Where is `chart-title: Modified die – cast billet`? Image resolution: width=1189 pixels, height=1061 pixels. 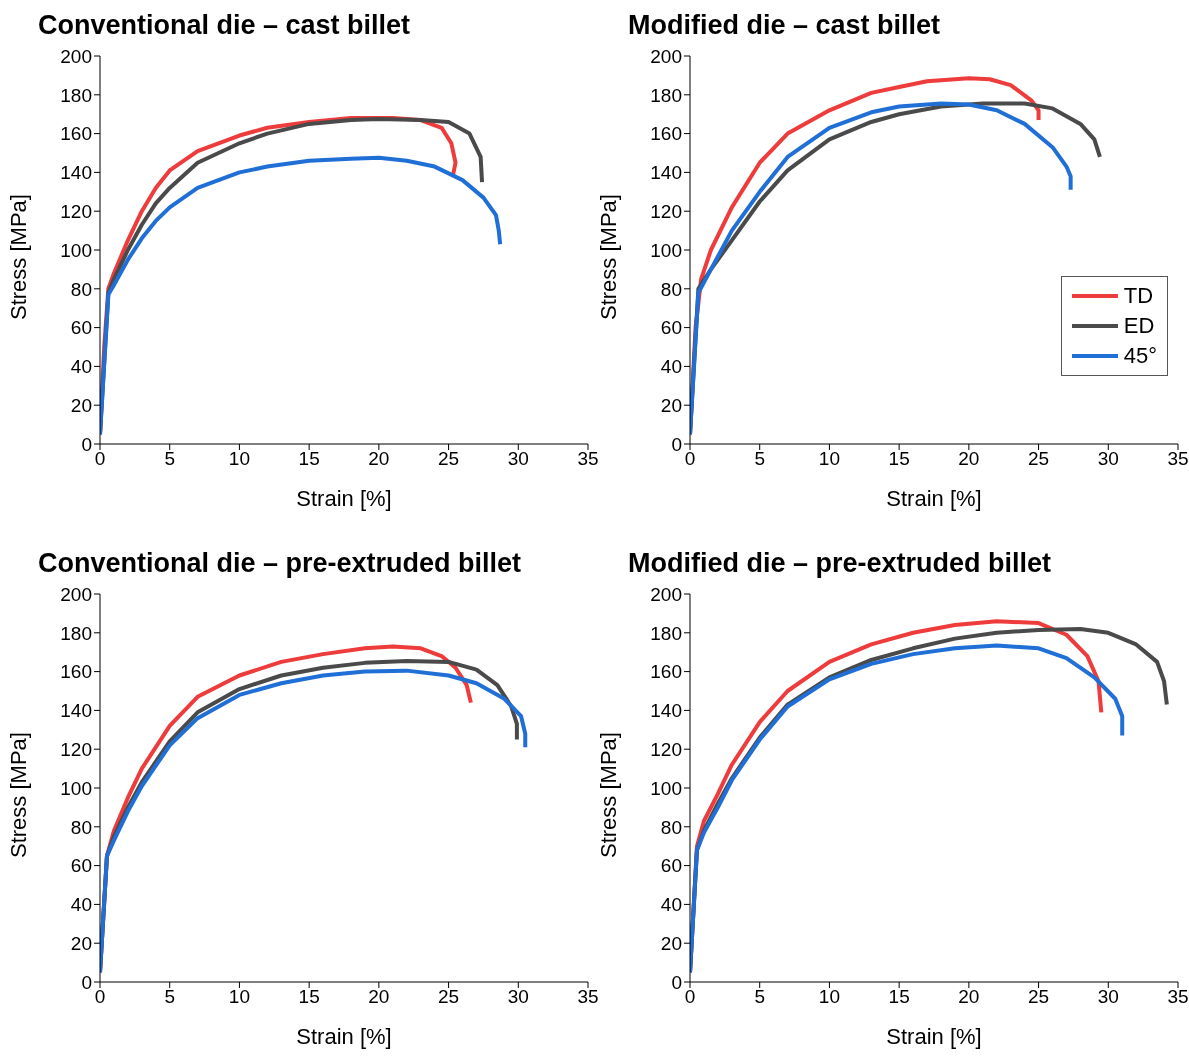 chart-title: Modified die – cast billet is located at coordinates (784, 25).